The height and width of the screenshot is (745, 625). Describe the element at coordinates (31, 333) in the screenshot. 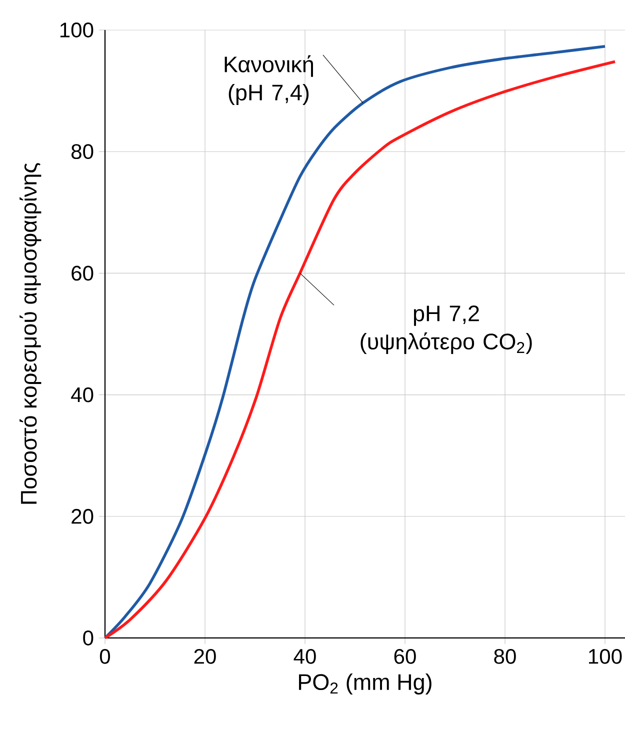

I see `y-axis-title: Ποσοστό κορεσμού αιμοσφαιρίνης` at that location.